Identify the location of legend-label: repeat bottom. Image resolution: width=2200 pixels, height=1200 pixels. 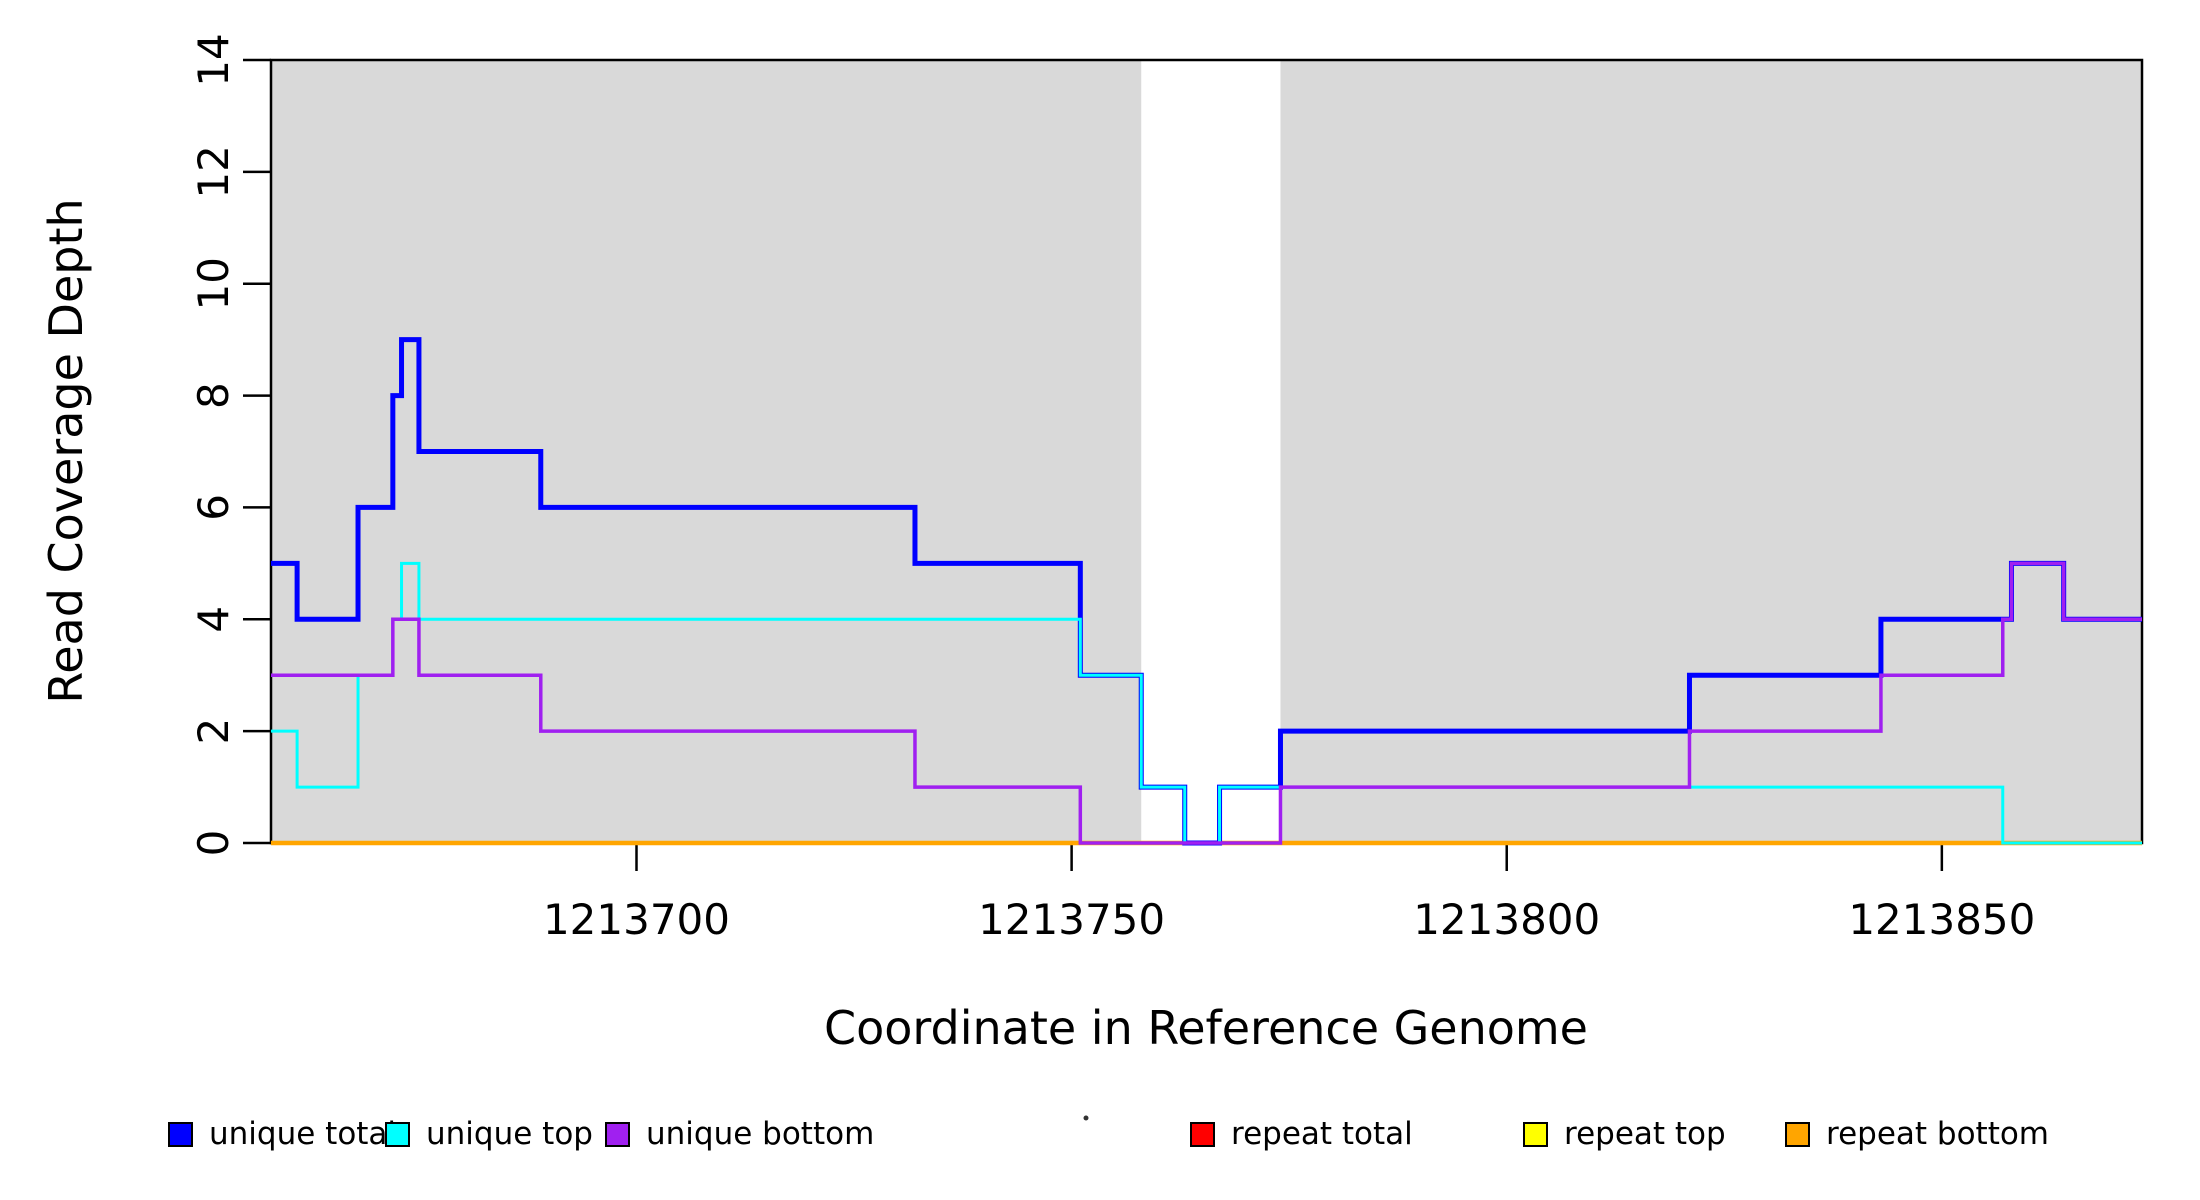
(1938, 1134).